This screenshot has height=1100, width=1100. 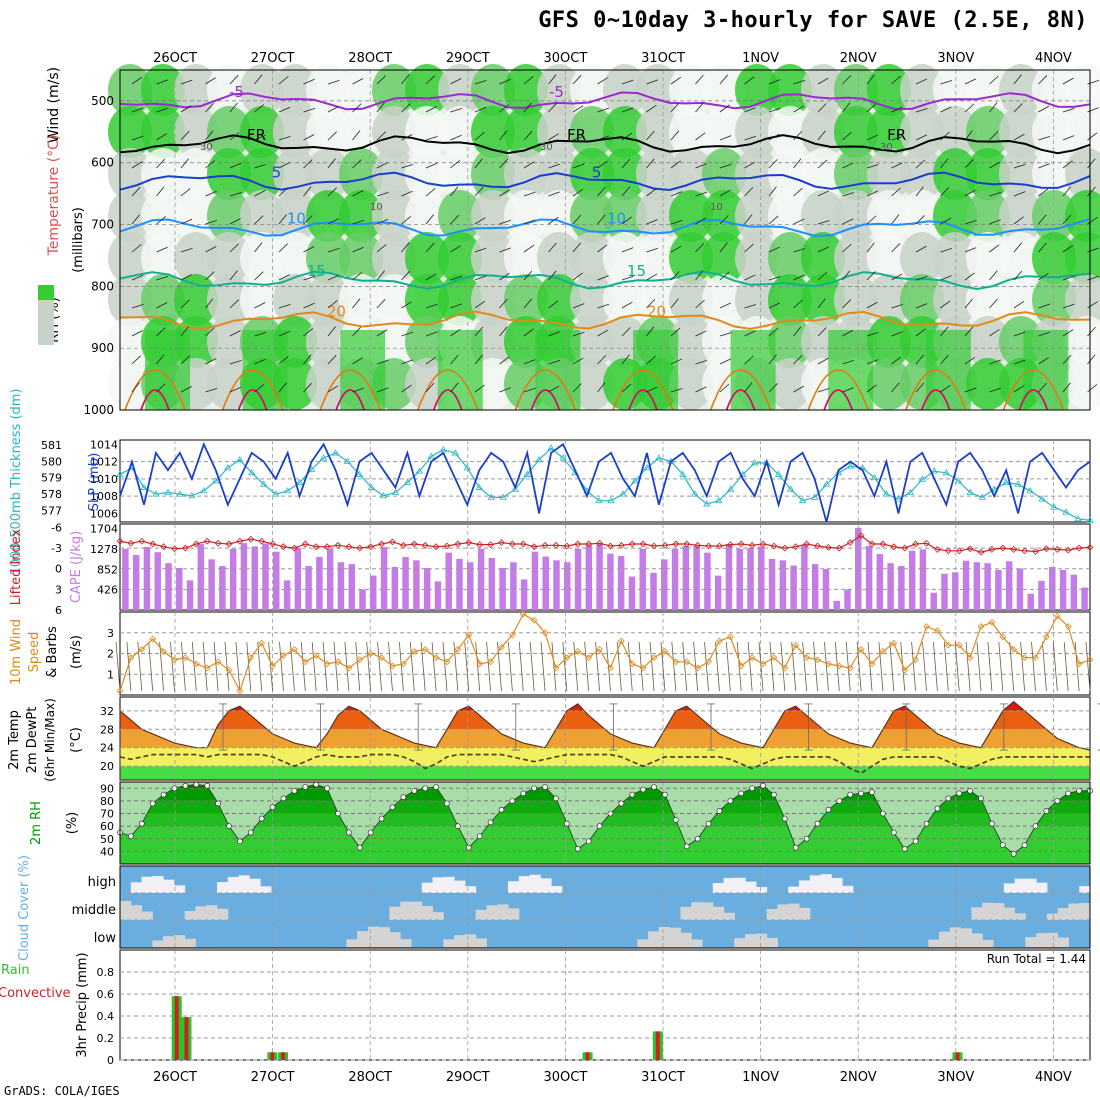 I want to click on isotherm-line, so click(x=605, y=181).